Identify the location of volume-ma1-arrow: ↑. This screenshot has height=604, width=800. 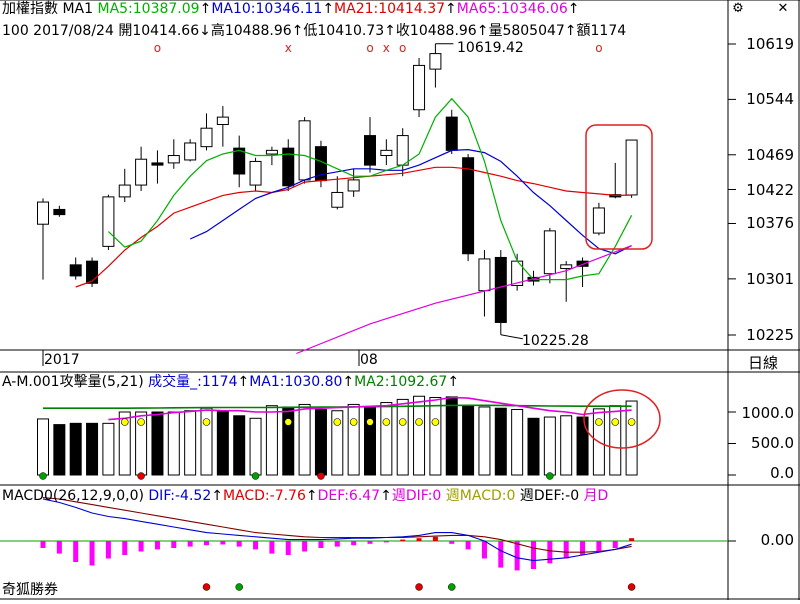
(348, 382).